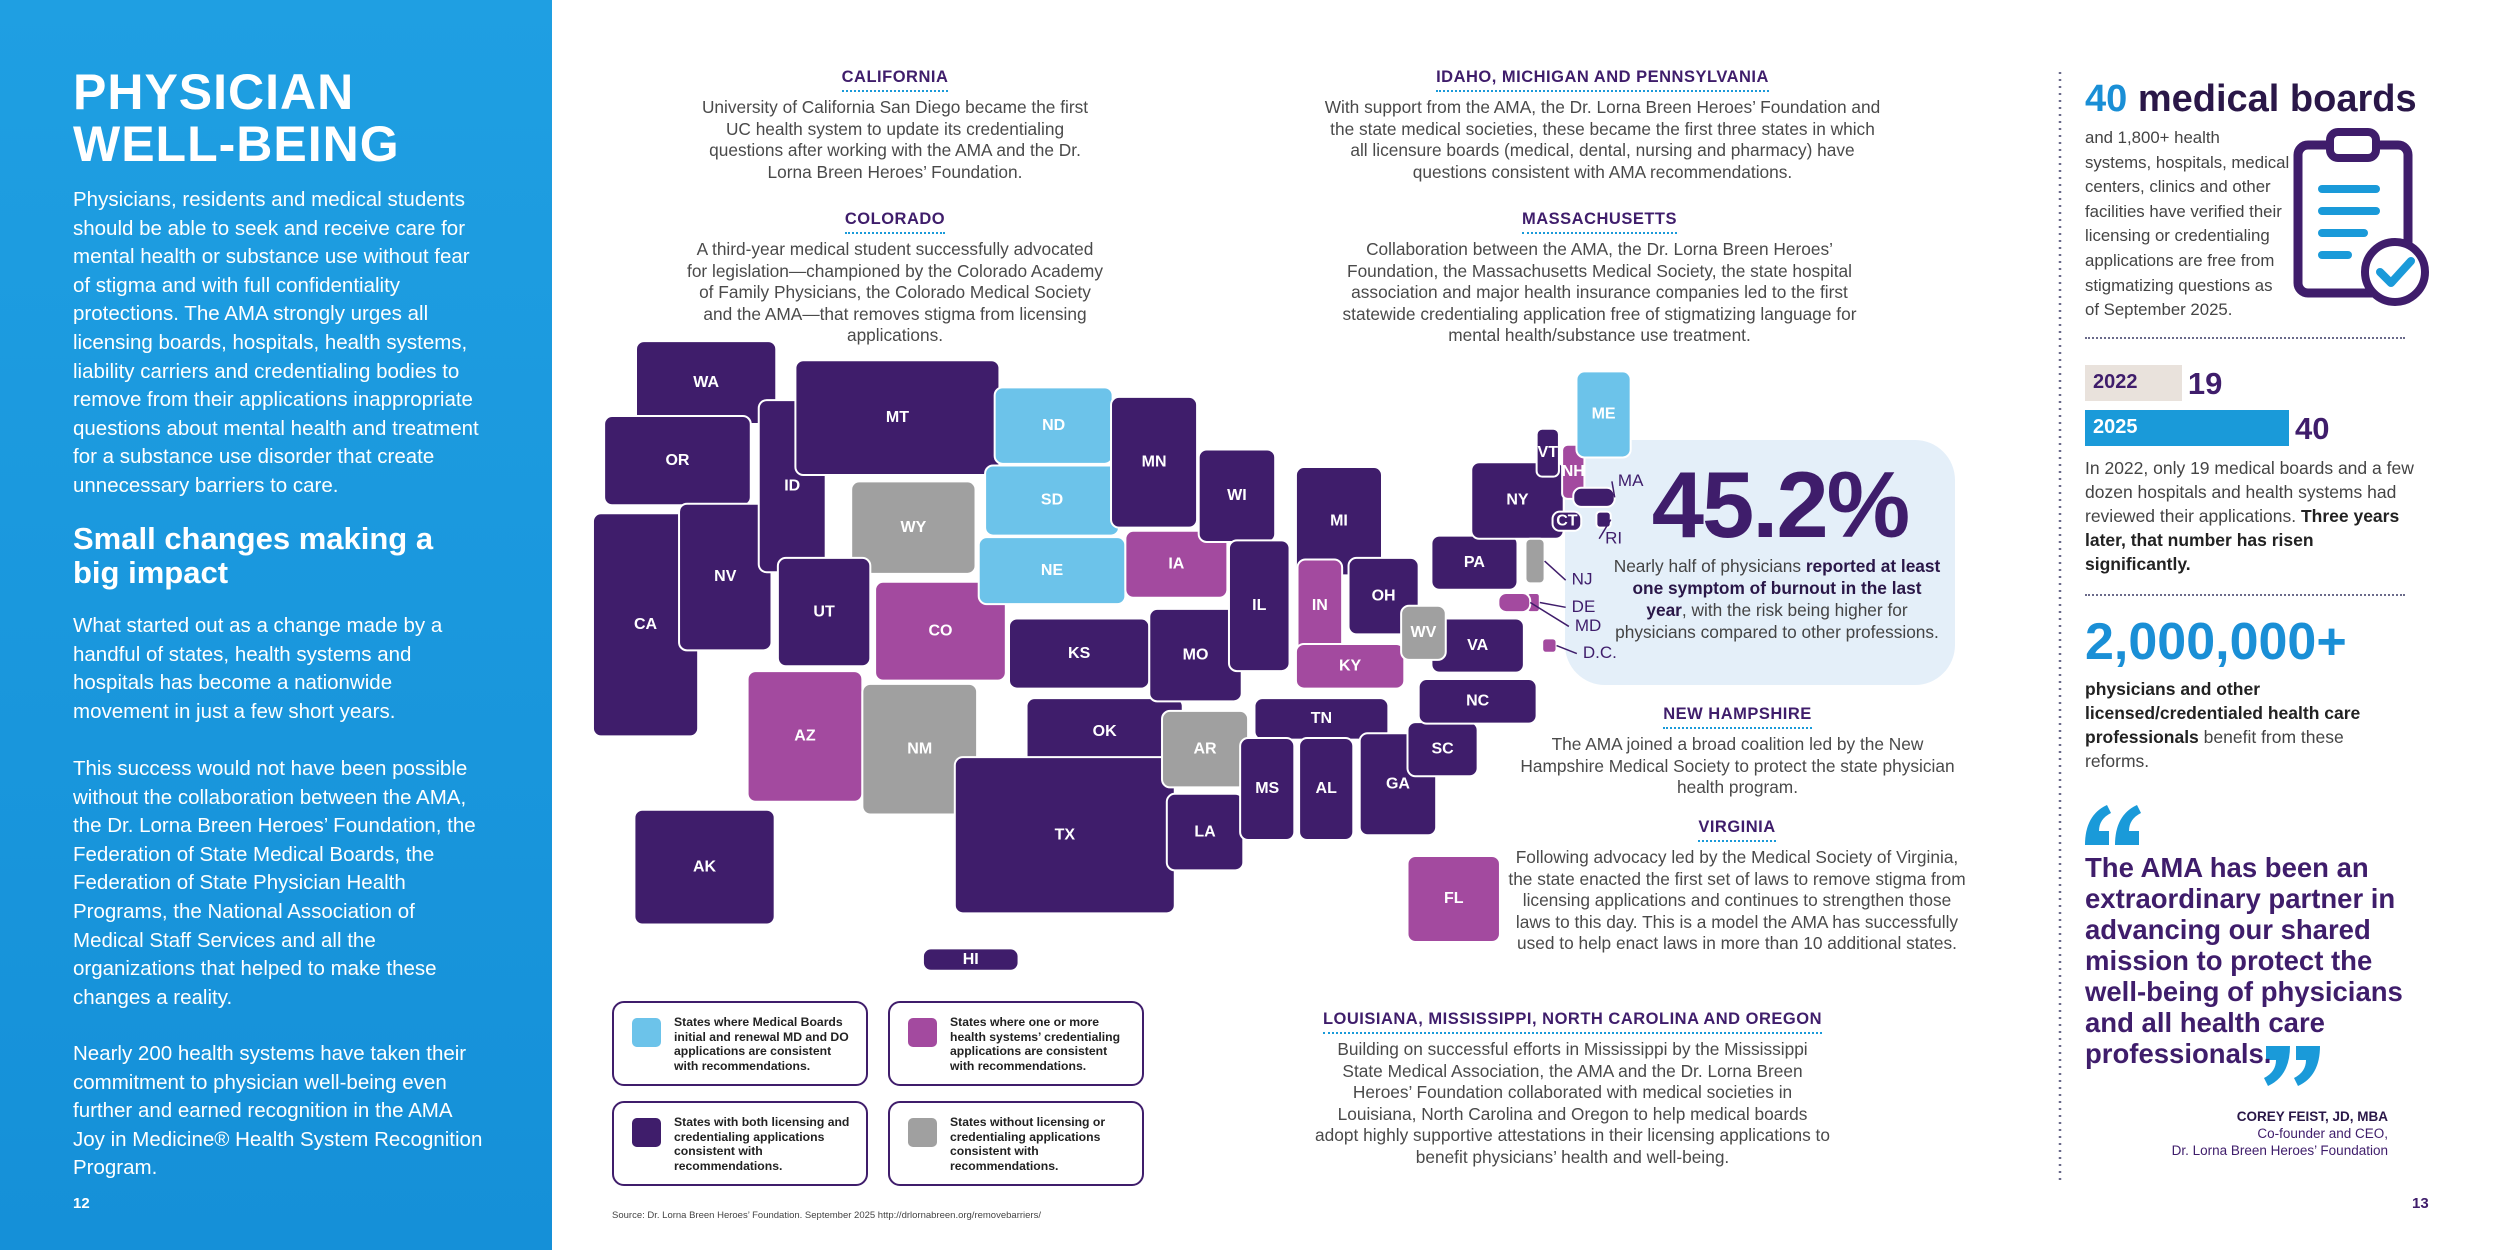 The image size is (2500, 1250). I want to click on bar, so click(2187, 428).